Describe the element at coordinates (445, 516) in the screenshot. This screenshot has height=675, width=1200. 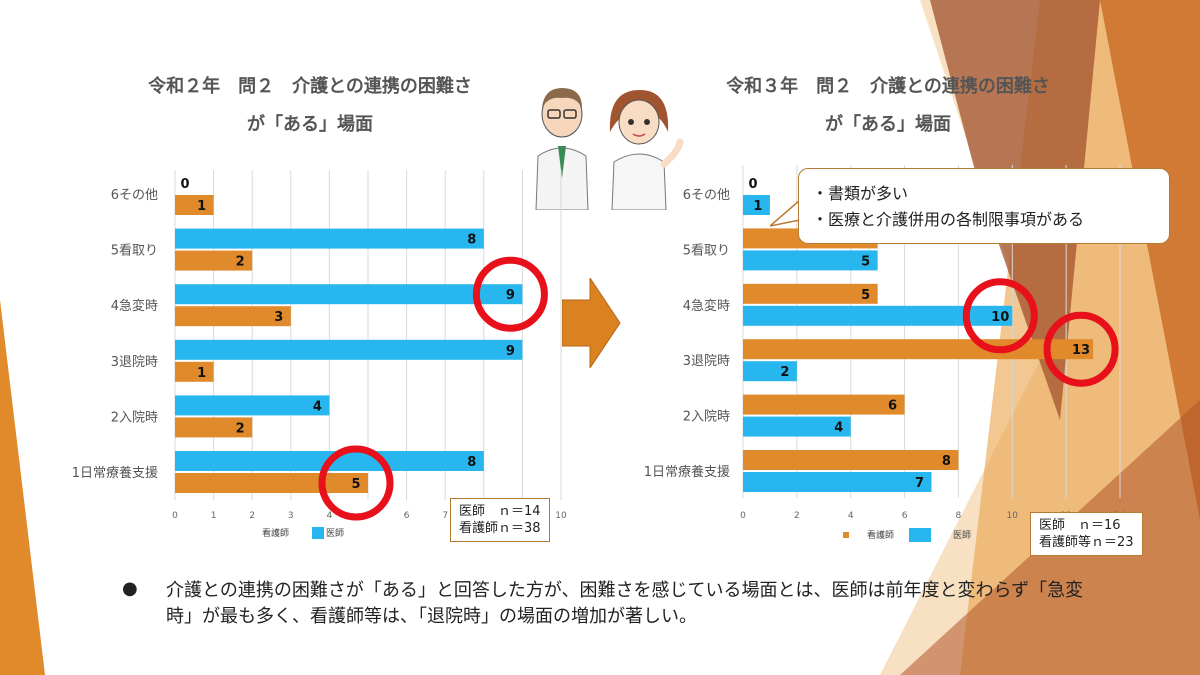
I see `x-tick-label: 7` at that location.